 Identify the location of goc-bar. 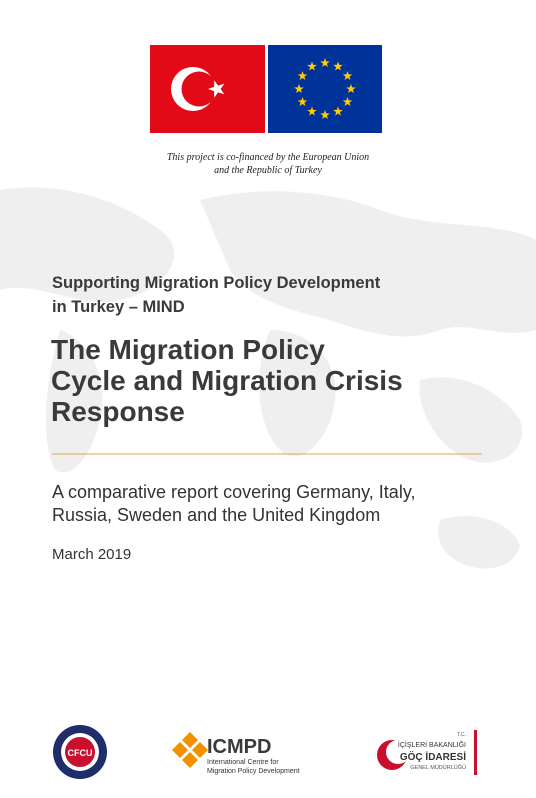
(475, 752).